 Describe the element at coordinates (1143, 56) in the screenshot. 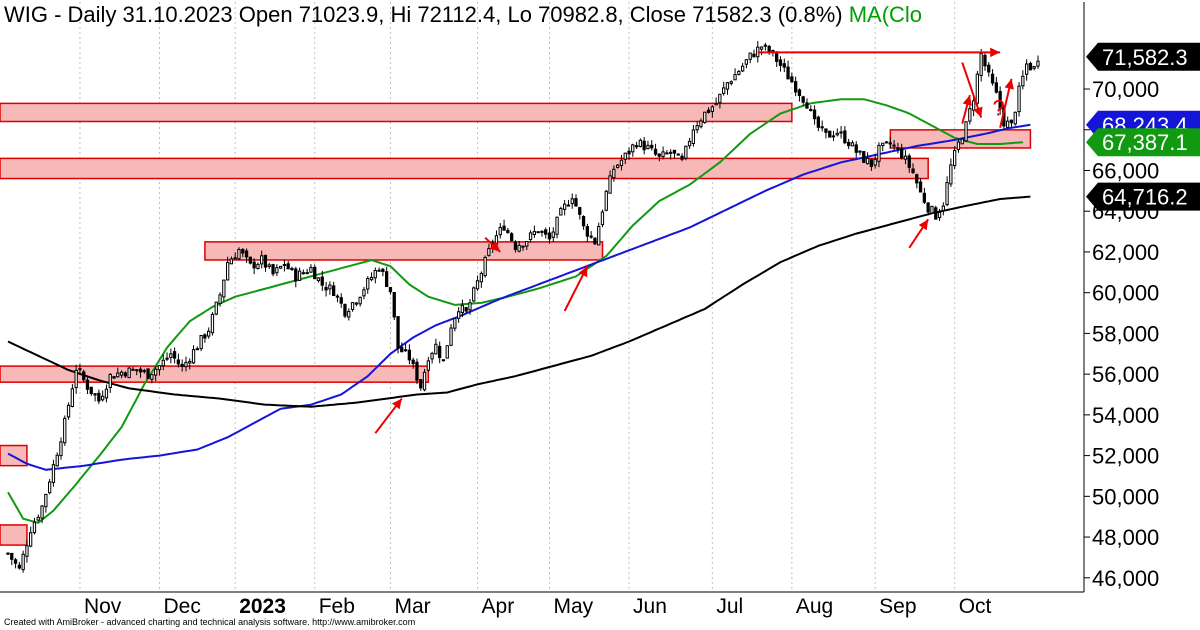

I see `price-tag: 71,582.3` at that location.